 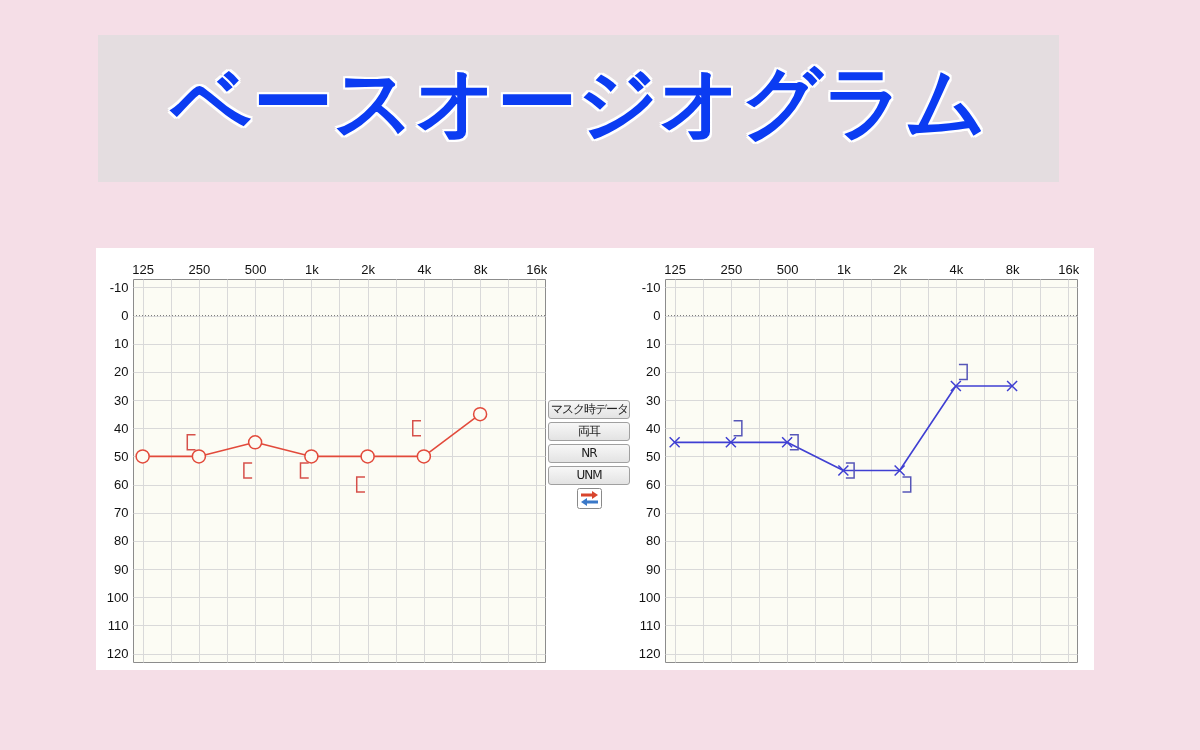 I want to click on chart-title: ベースオージオグラム, so click(x=578, y=102).